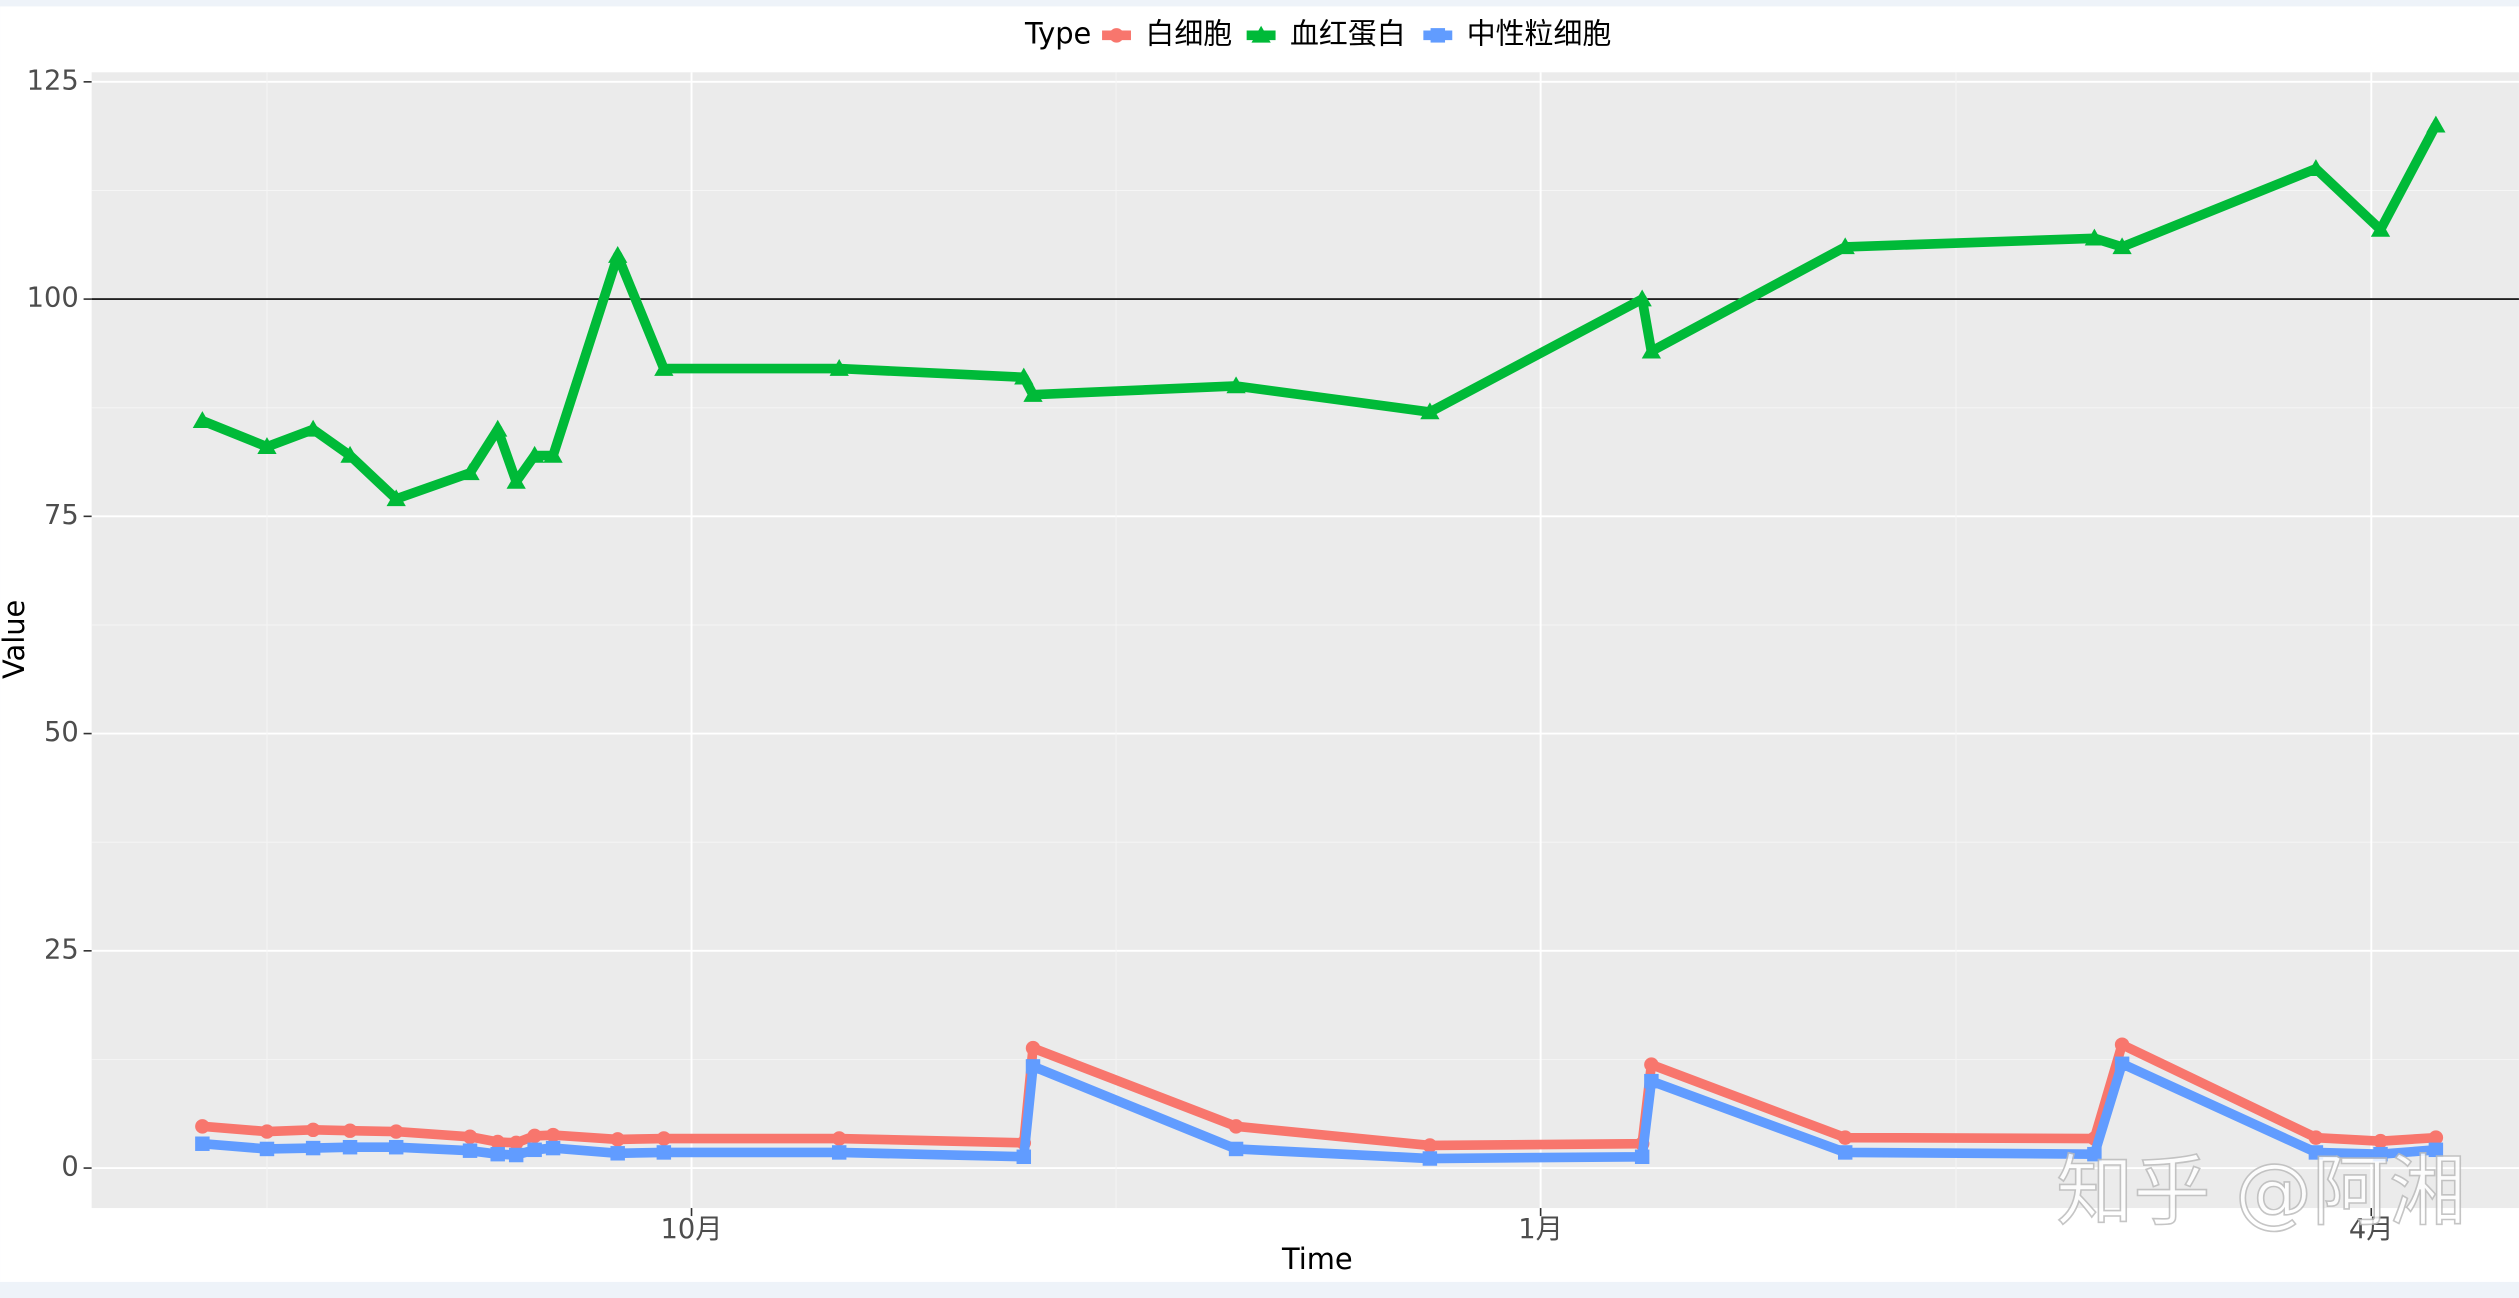 The height and width of the screenshot is (1298, 2519). Describe the element at coordinates (1540, 1229) in the screenshot. I see `x-tick-label: 1月` at that location.